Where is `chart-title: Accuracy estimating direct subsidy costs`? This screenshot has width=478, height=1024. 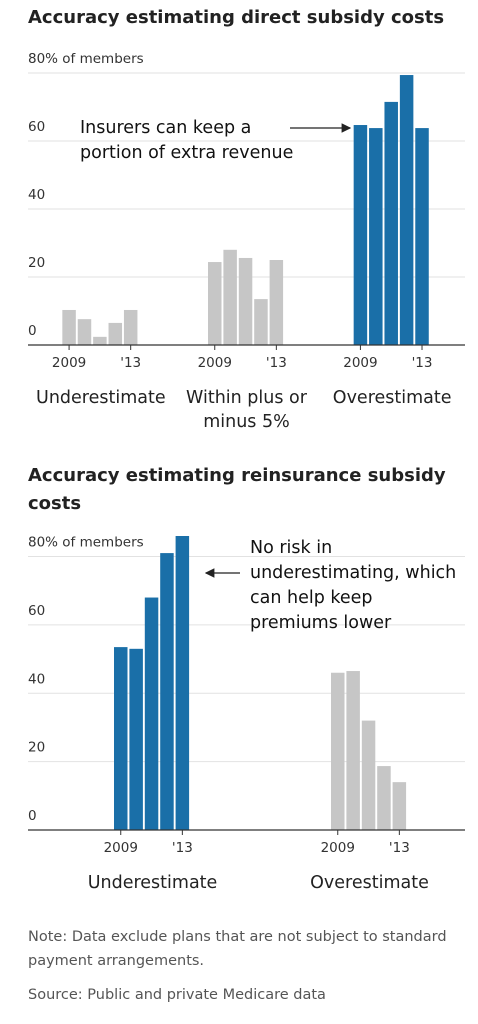 chart-title: Accuracy estimating direct subsidy costs is located at coordinates (236, 17).